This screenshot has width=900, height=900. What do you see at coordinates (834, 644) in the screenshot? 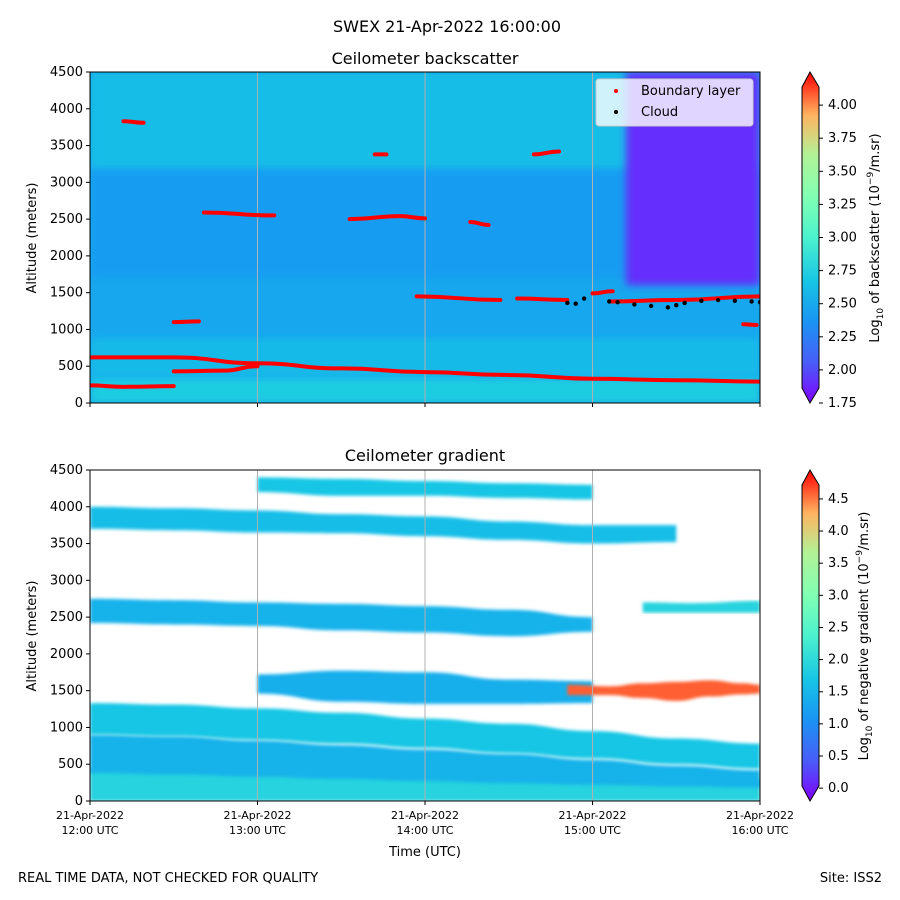
I see `gradient-colorbar-ticks: 4.5 4.0 3.5 3.0 2.5 2.0 1.5 1.0 0.5 0.0` at bounding box center [834, 644].